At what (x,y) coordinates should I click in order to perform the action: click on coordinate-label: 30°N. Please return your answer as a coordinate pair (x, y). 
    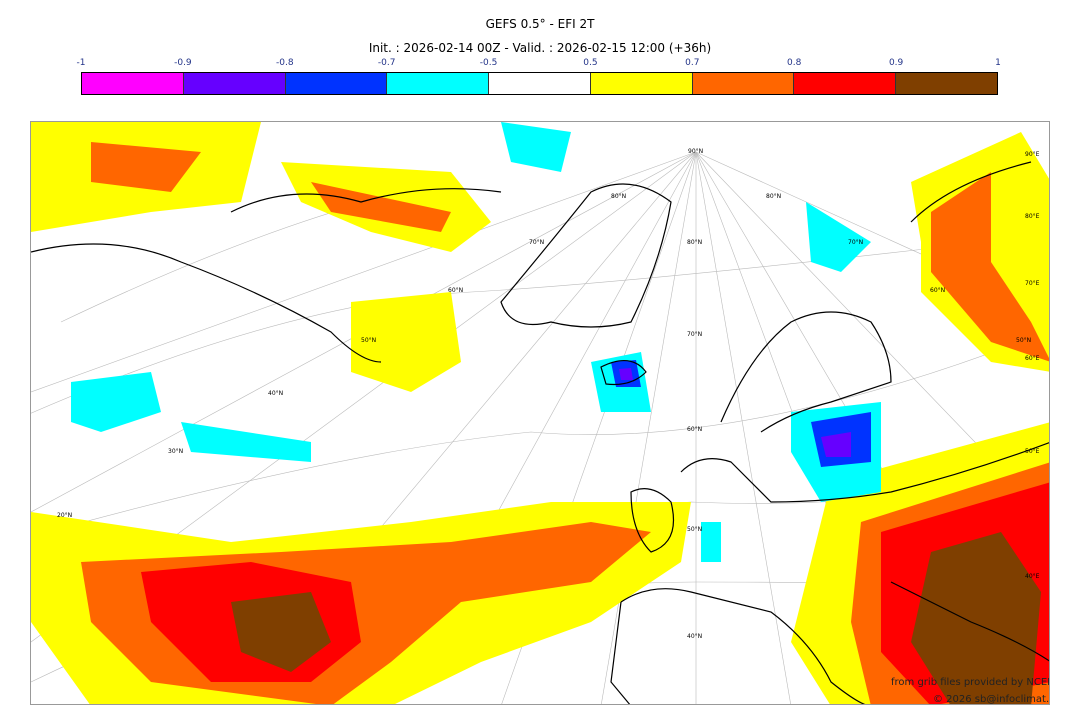
    Looking at the image, I should click on (176, 451).